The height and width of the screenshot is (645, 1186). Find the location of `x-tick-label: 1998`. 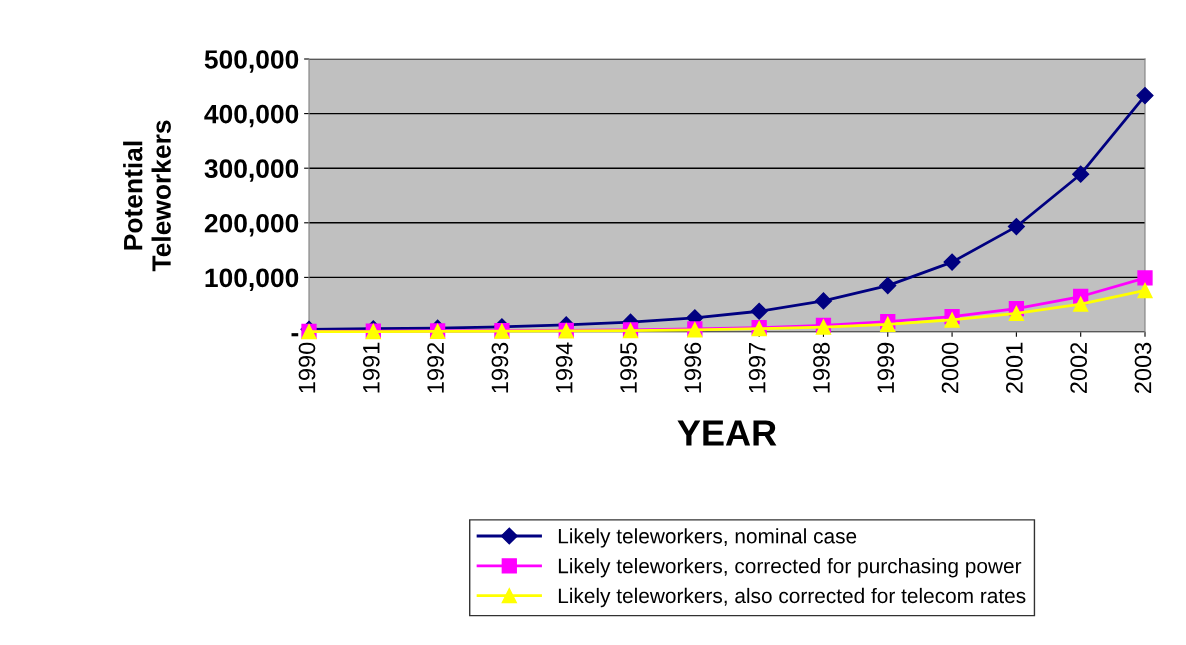

x-tick-label: 1998 is located at coordinates (821, 367).